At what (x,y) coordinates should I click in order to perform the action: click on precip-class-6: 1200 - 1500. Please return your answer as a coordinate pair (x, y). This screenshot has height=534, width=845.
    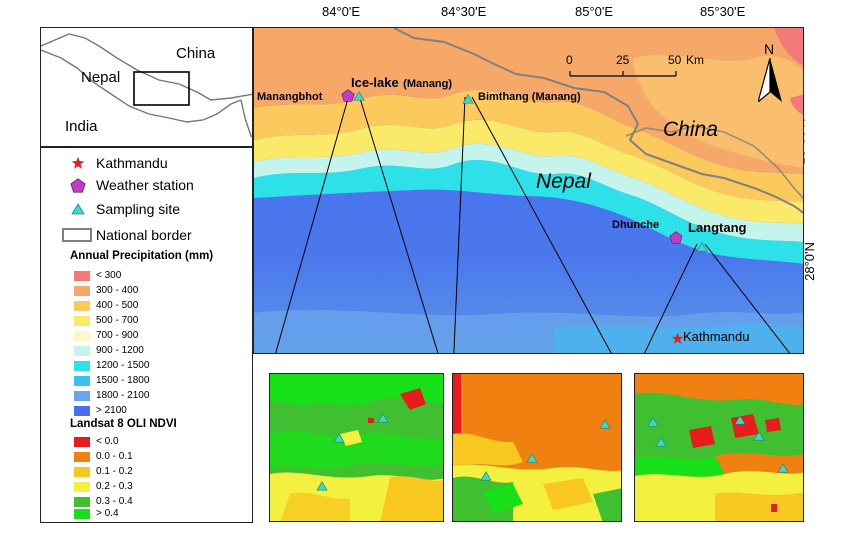
    Looking at the image, I should click on (111, 365).